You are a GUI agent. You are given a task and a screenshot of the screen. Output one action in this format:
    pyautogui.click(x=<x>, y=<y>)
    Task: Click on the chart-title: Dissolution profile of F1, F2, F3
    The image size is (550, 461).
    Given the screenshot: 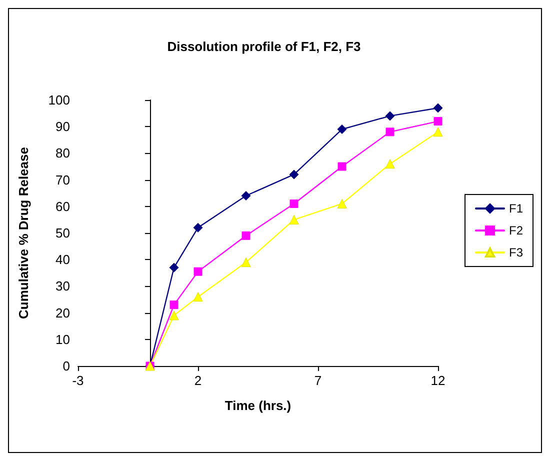 What is the action you would take?
    pyautogui.click(x=264, y=46)
    